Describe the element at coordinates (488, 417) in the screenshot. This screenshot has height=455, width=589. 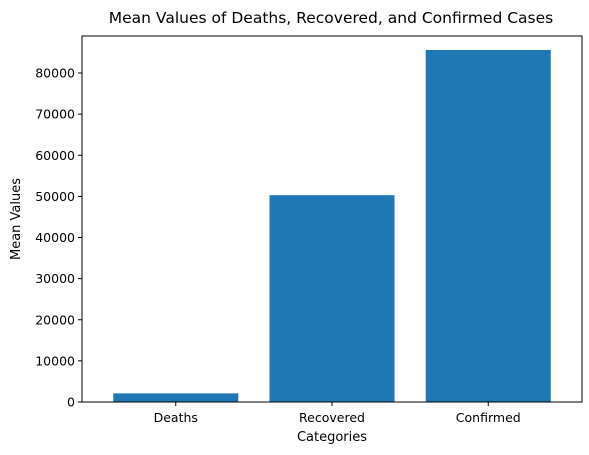
I see `x-tick-label: Confirmed` at that location.